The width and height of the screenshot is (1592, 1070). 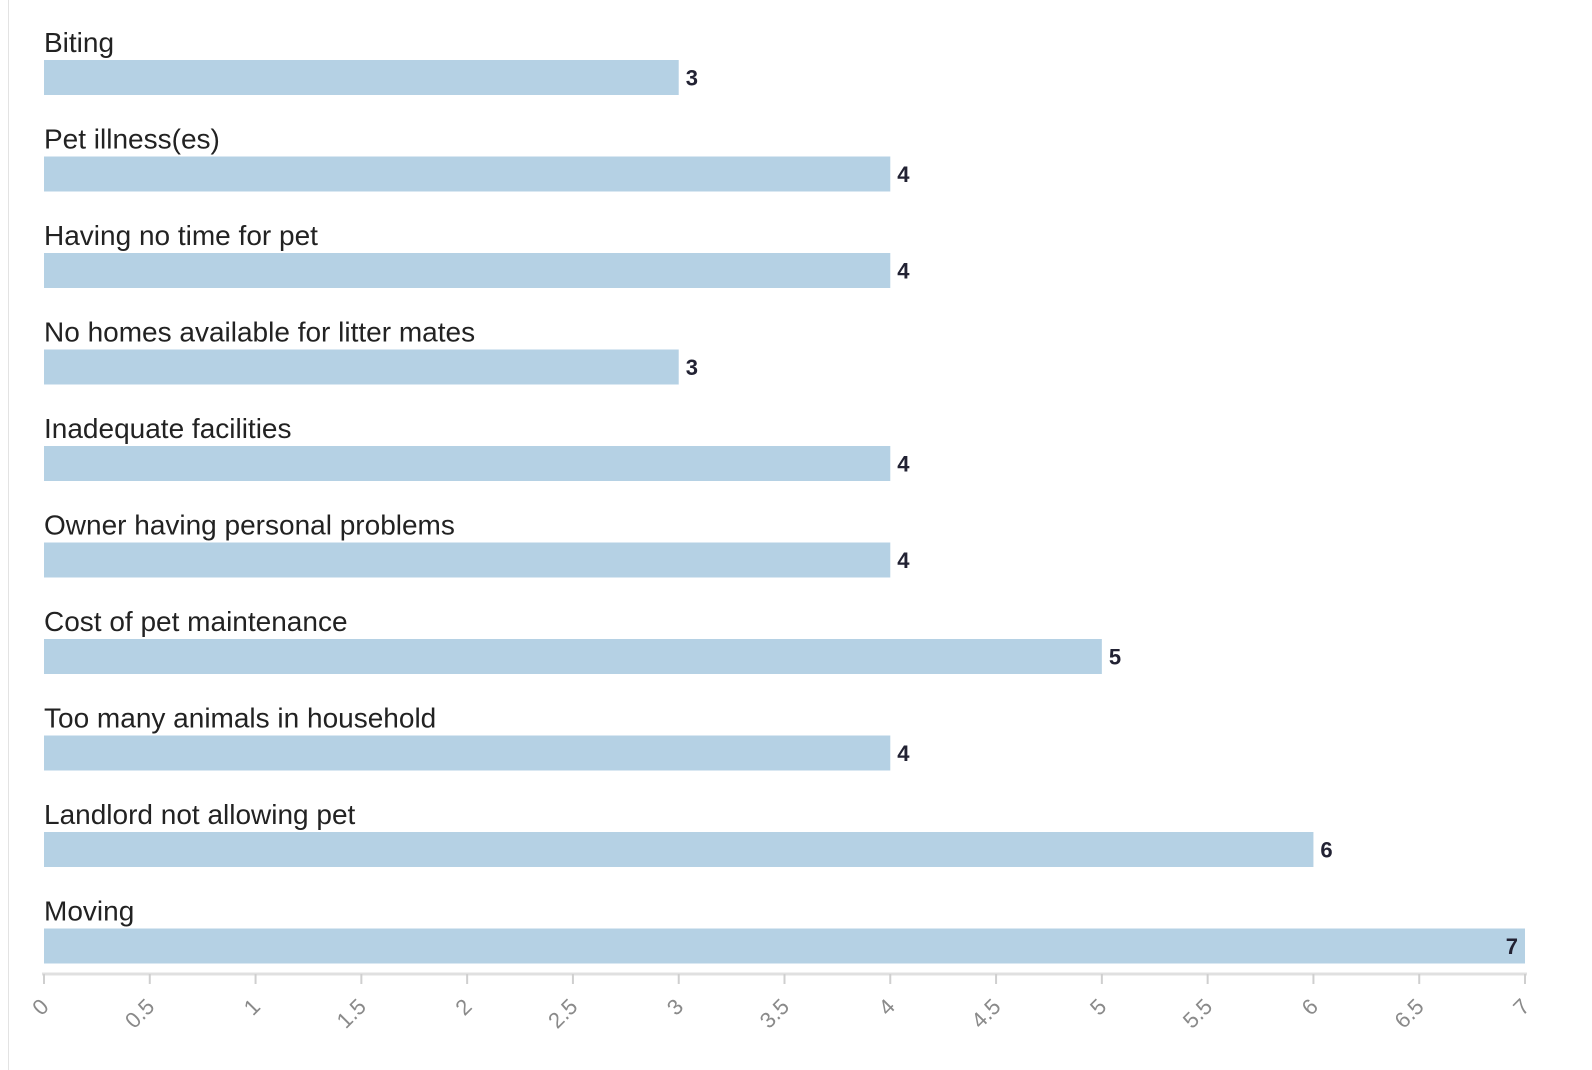 What do you see at coordinates (774, 1013) in the screenshot?
I see `x-tick-label: 3.5` at bounding box center [774, 1013].